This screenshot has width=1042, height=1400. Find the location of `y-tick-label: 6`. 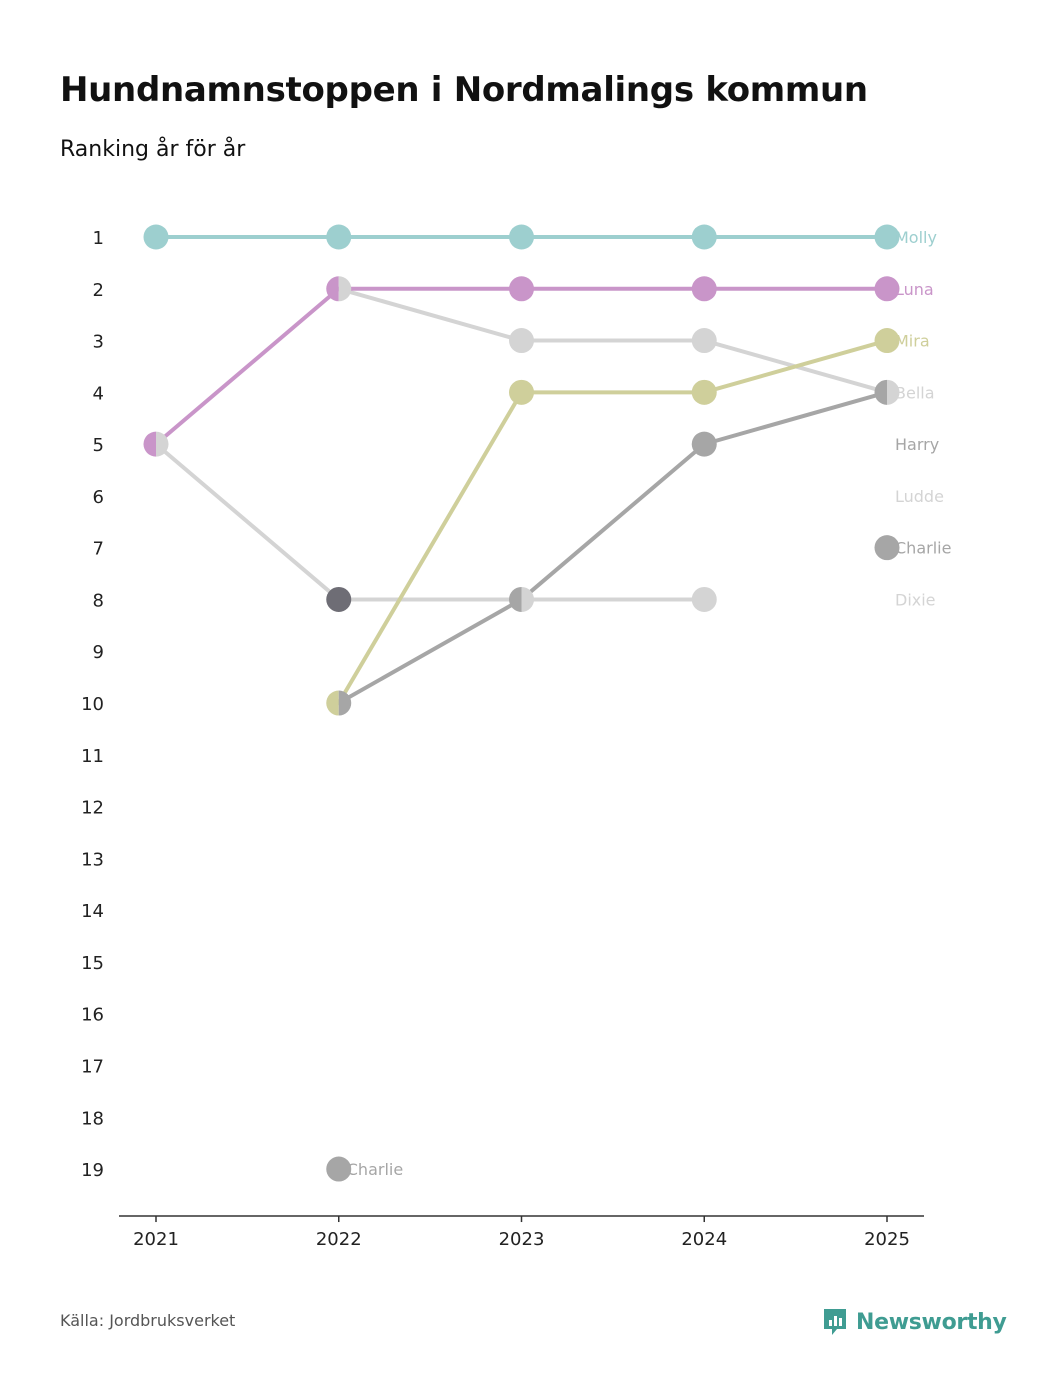

y-tick-label: 6 is located at coordinates (98, 497).